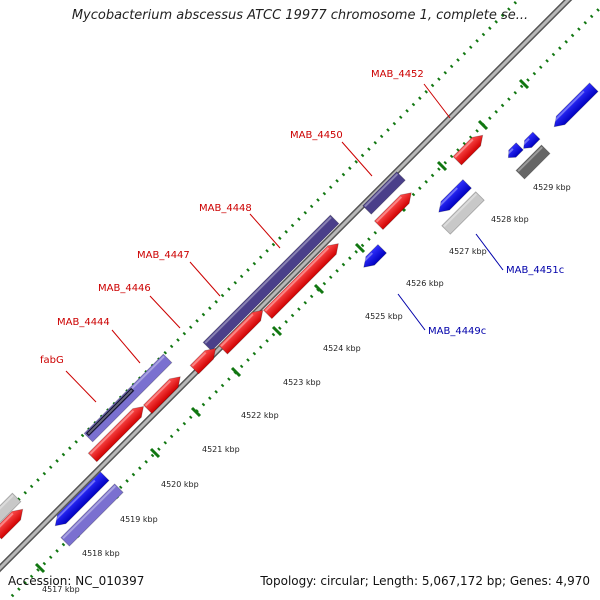 The height and width of the screenshot is (600, 600). What do you see at coordinates (552, 187) in the screenshot?
I see `tick-label: 4529 kbp` at bounding box center [552, 187].